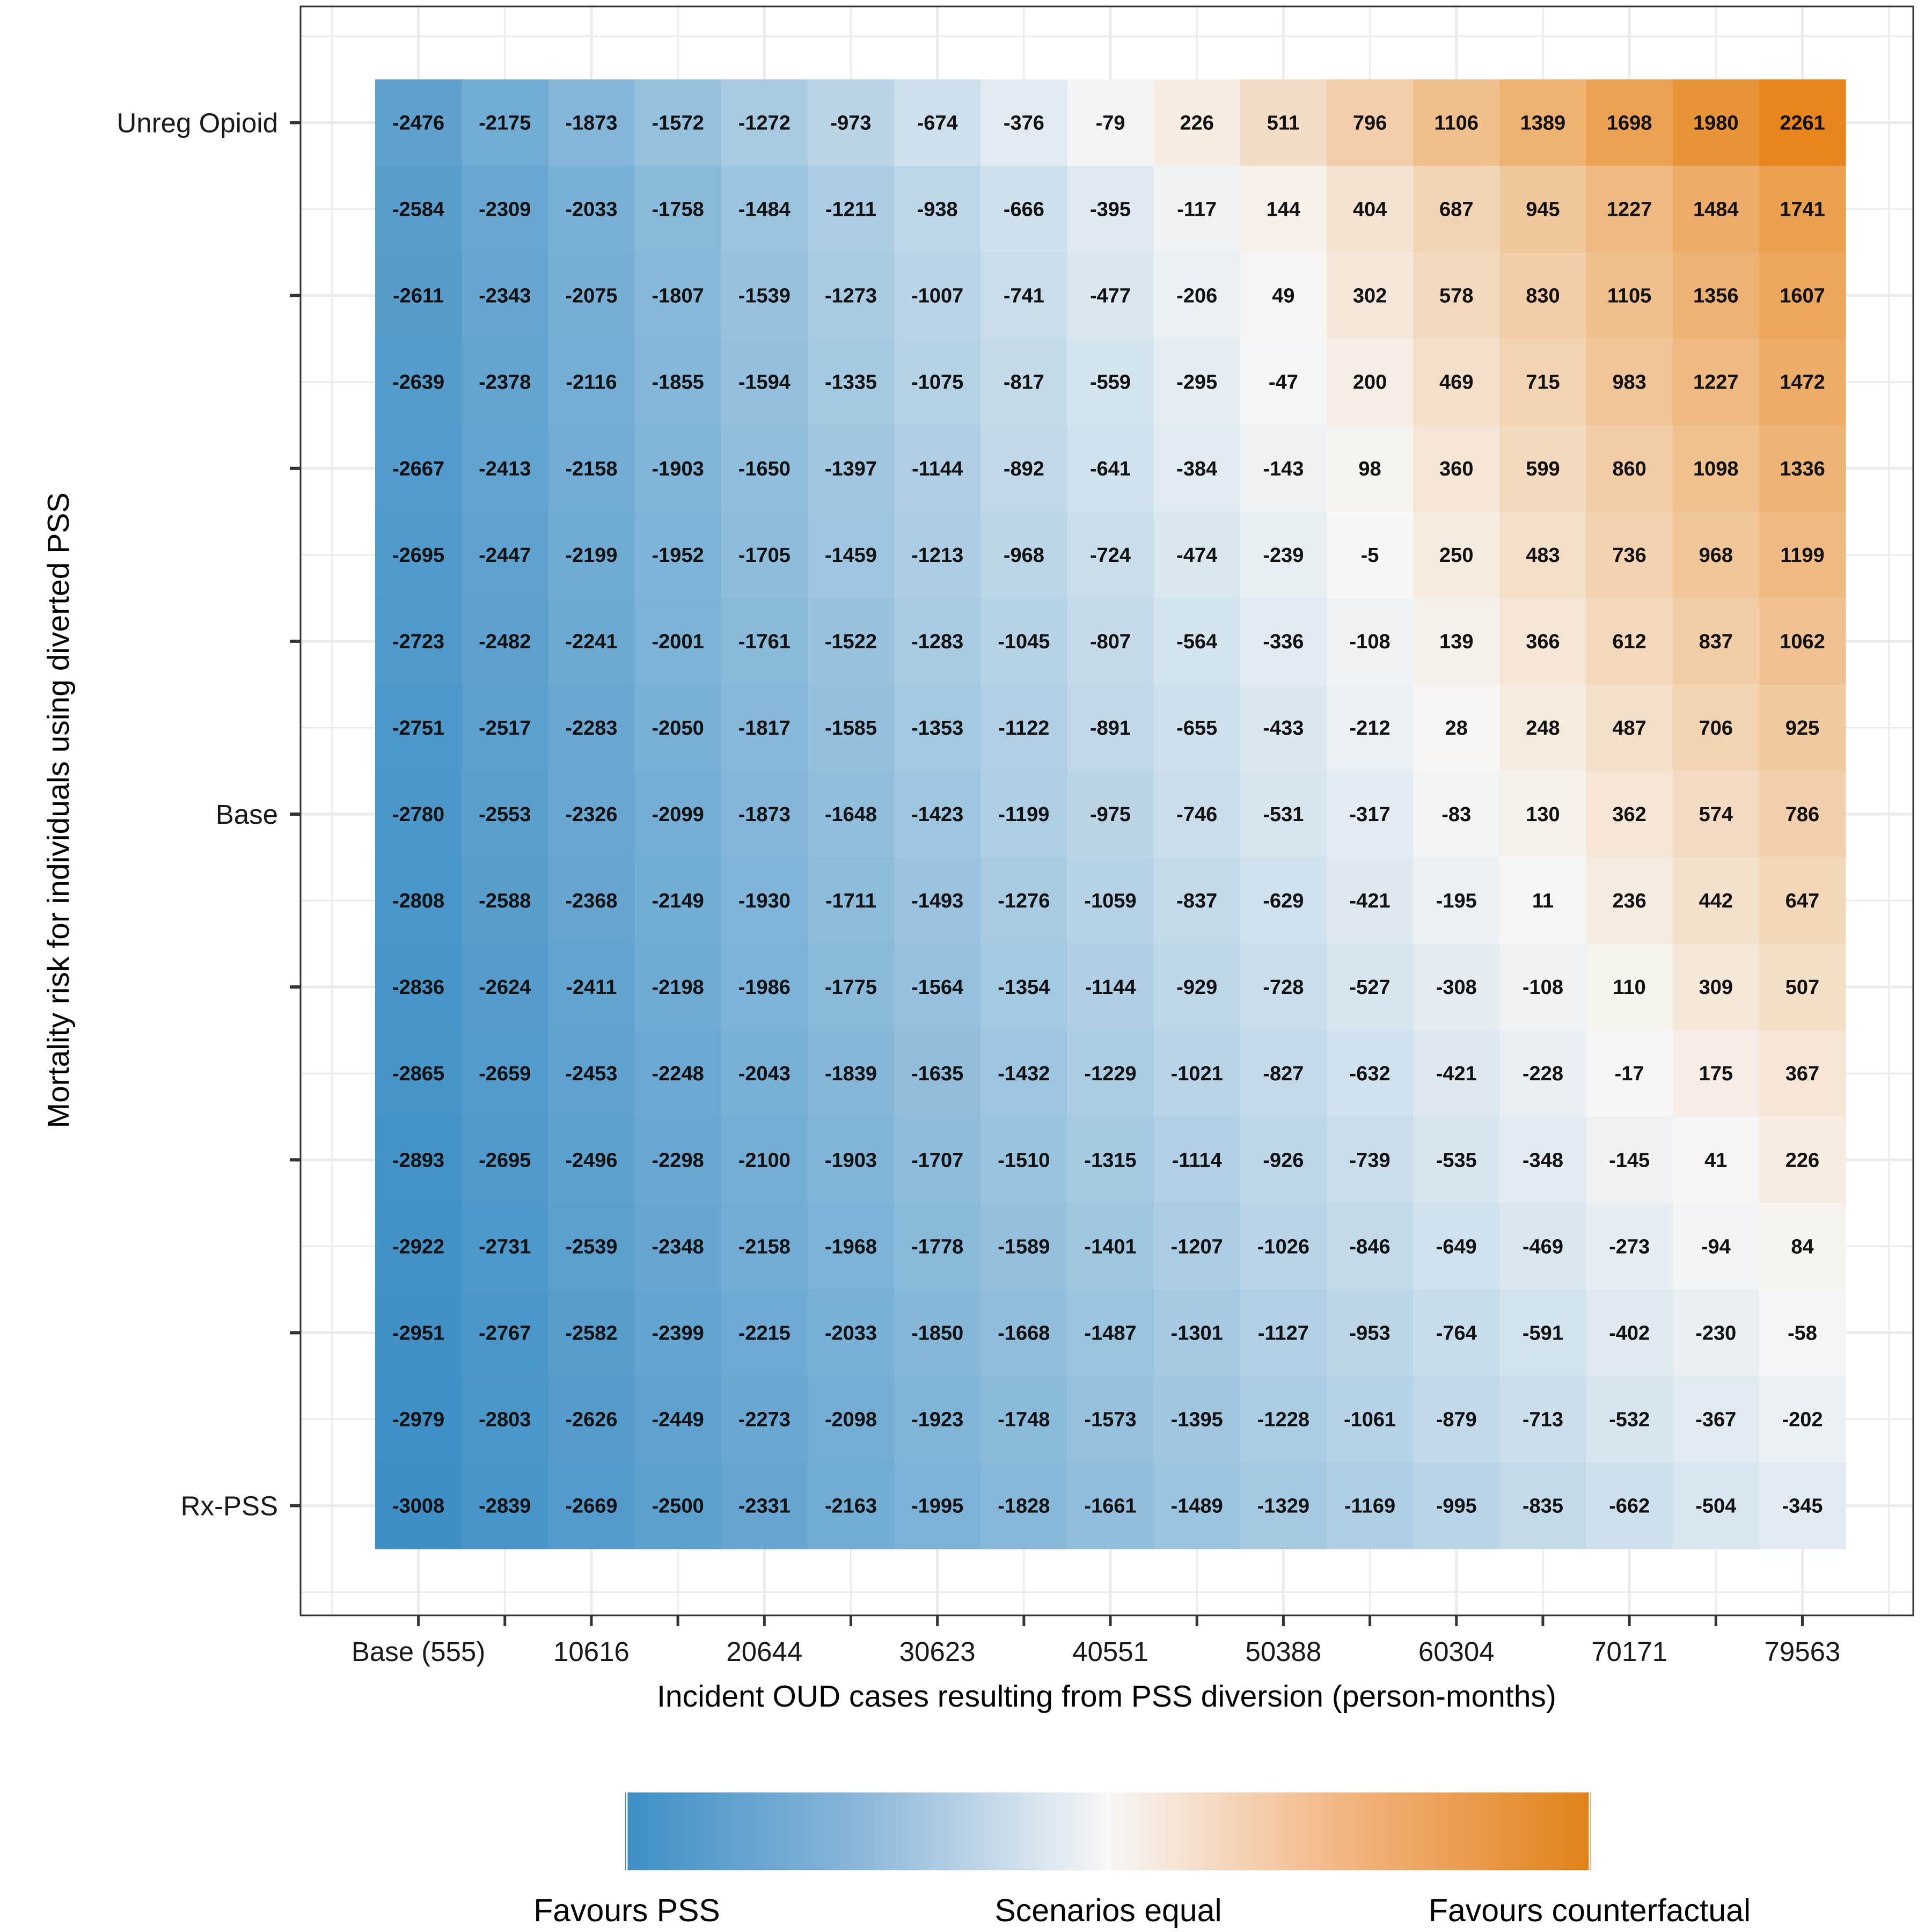 This screenshot has height=1932, width=1932. I want to click on cell-value-label: -879, so click(1456, 1419).